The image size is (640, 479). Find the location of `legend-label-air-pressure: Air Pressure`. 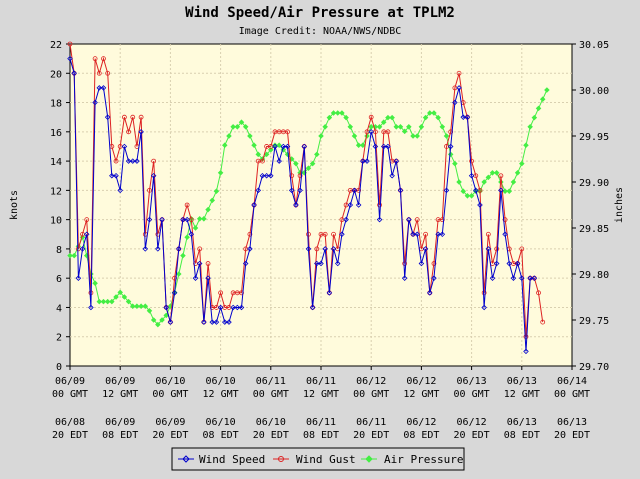

legend-label-air-pressure: Air Pressure is located at coordinates (423, 459).